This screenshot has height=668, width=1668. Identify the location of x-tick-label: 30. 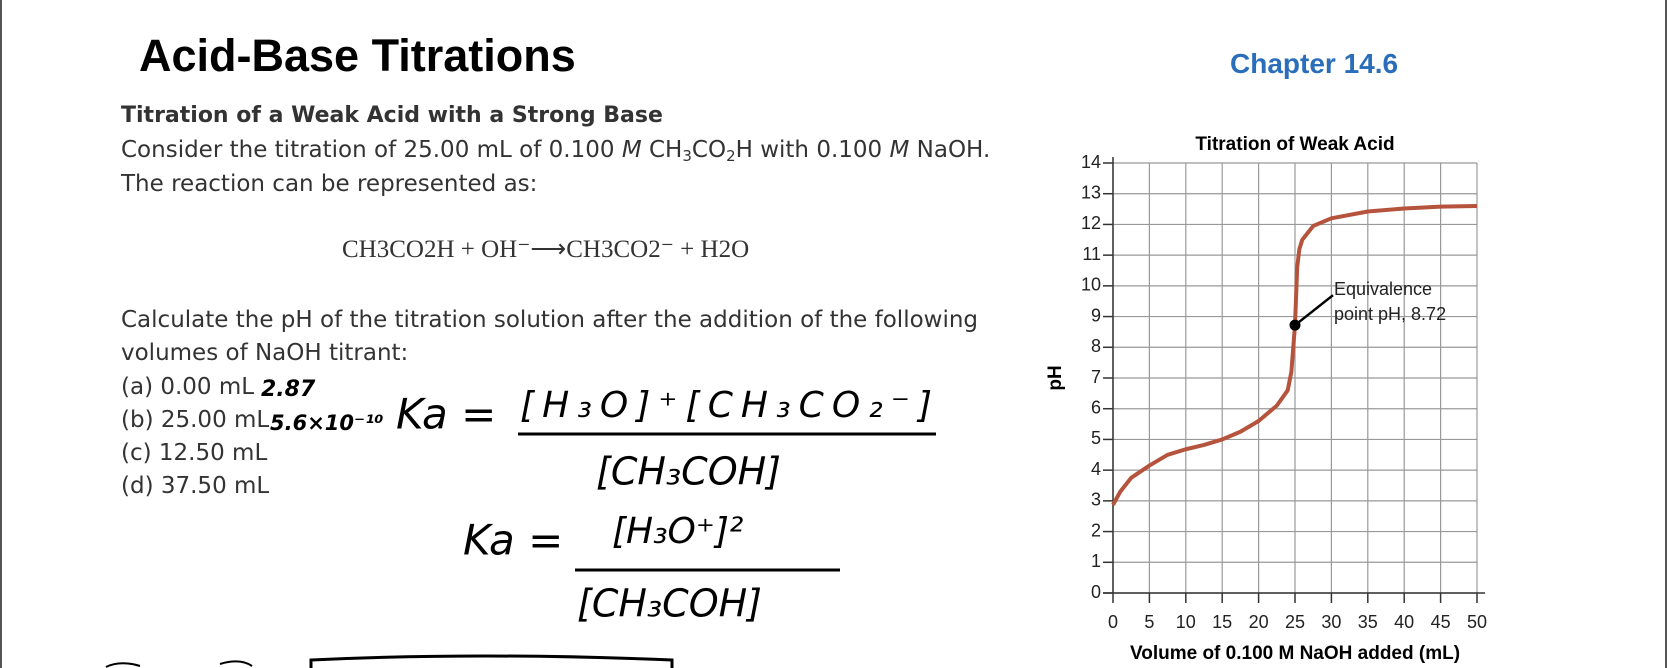
(1331, 622).